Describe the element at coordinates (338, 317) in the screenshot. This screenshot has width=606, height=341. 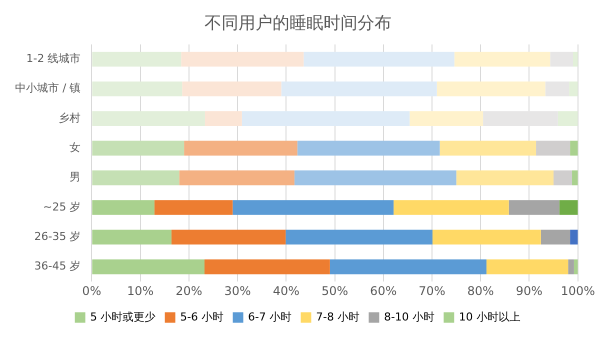
I see `legend-label: 7-8 小时` at that location.